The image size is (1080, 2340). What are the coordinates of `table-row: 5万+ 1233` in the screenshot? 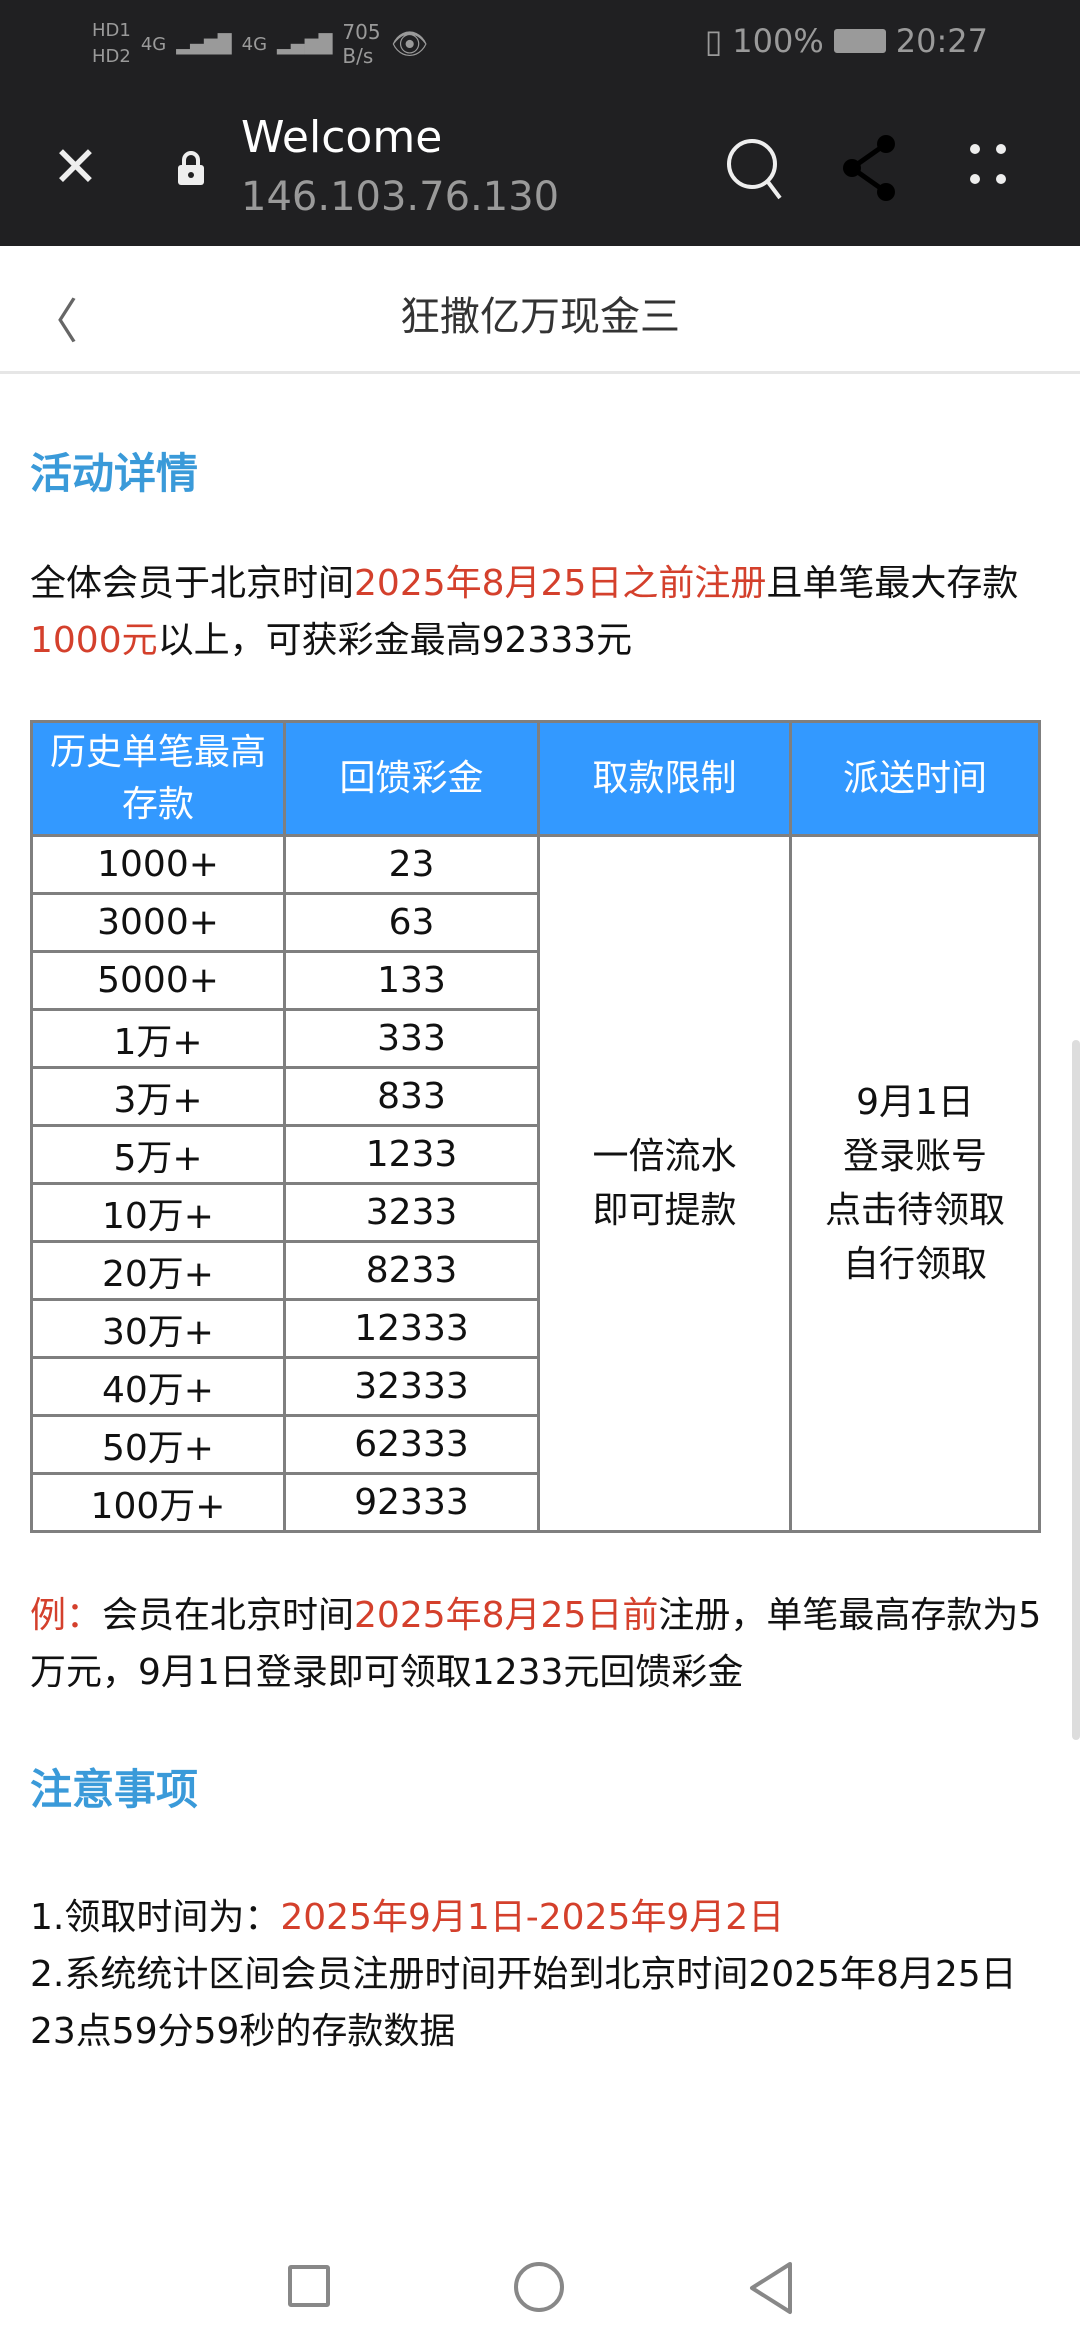 It's located at (535, 1154).